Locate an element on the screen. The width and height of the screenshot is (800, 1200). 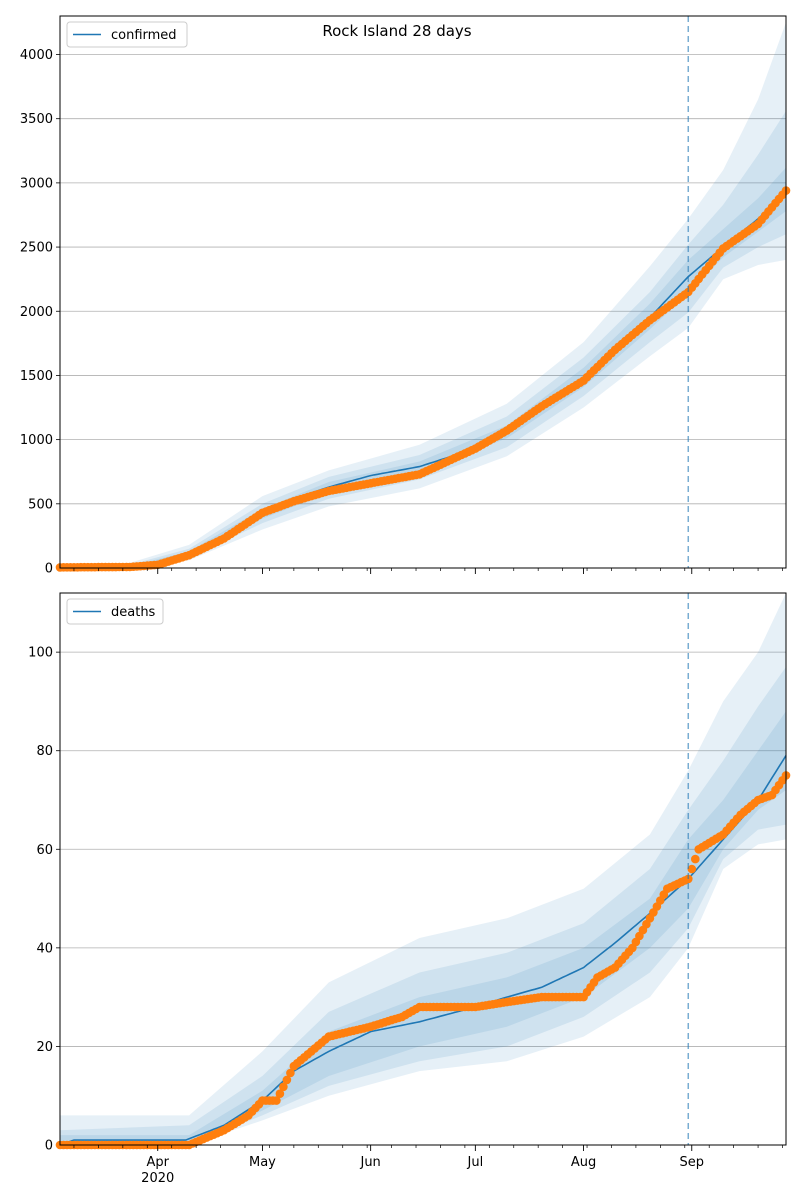
cases-y-tick-label: 0 is located at coordinates (49, 569).